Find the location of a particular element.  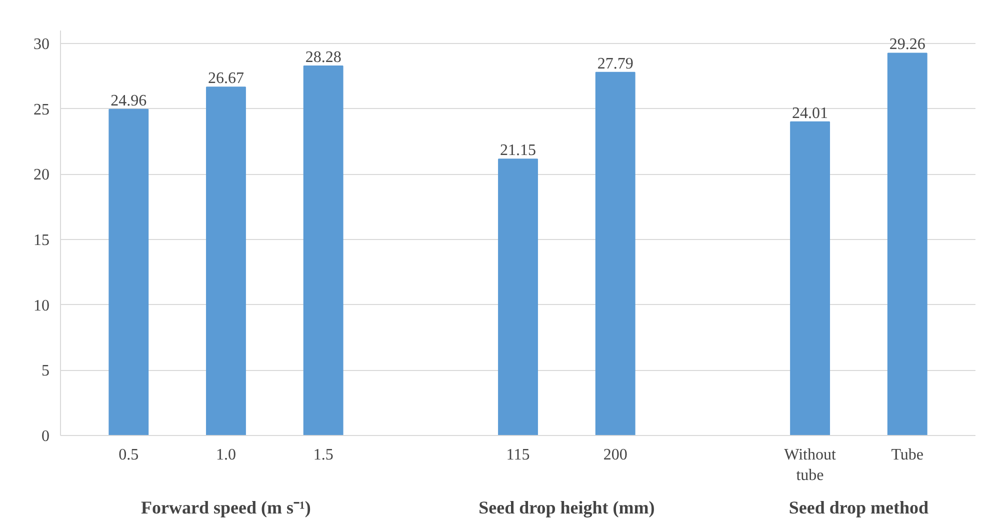

x-tick-label: 1.5 is located at coordinates (323, 455).